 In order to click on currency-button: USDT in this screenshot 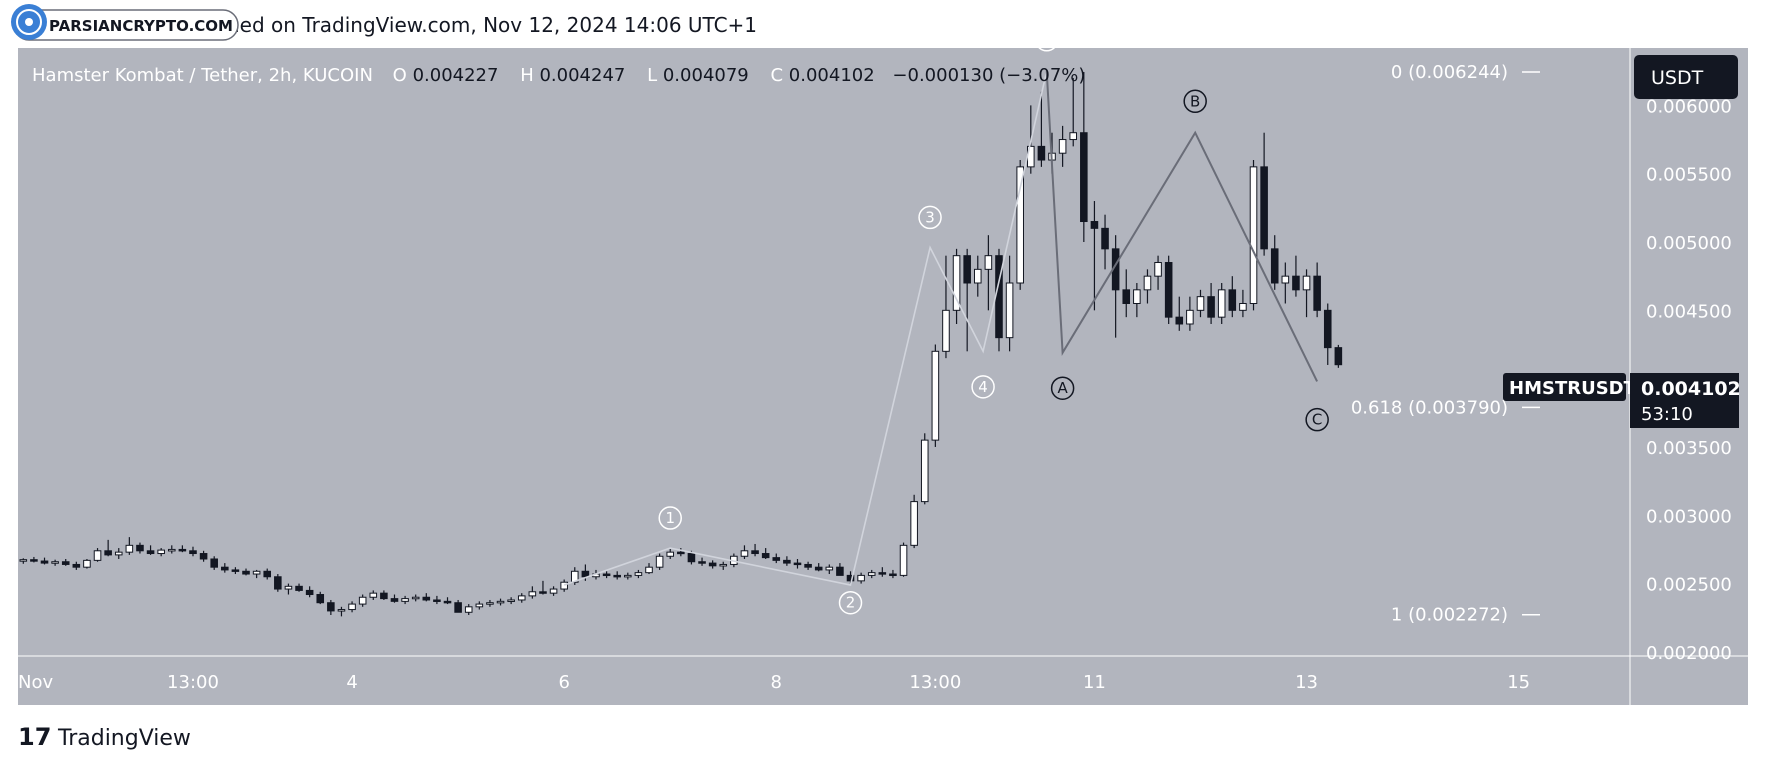, I will do `click(1686, 77)`.